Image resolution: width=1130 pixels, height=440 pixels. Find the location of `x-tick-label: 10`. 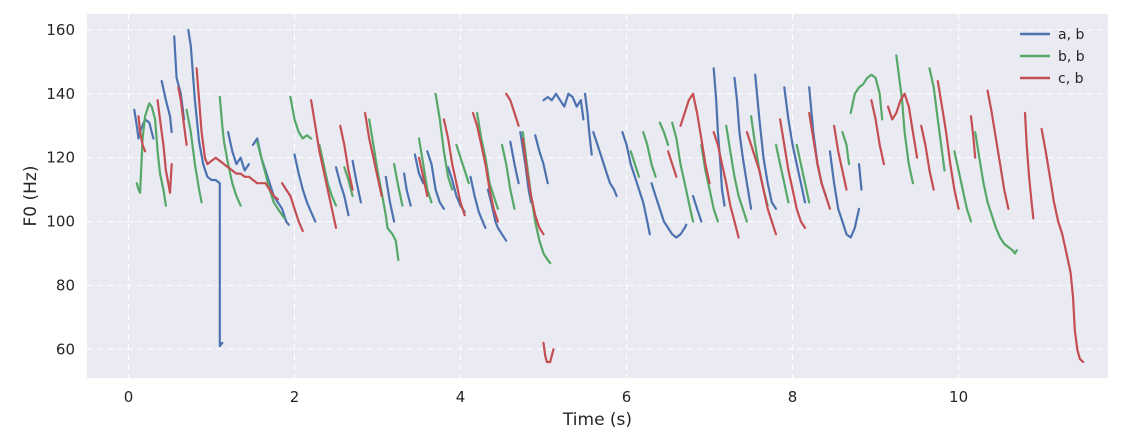

x-tick-label: 10 is located at coordinates (958, 397).